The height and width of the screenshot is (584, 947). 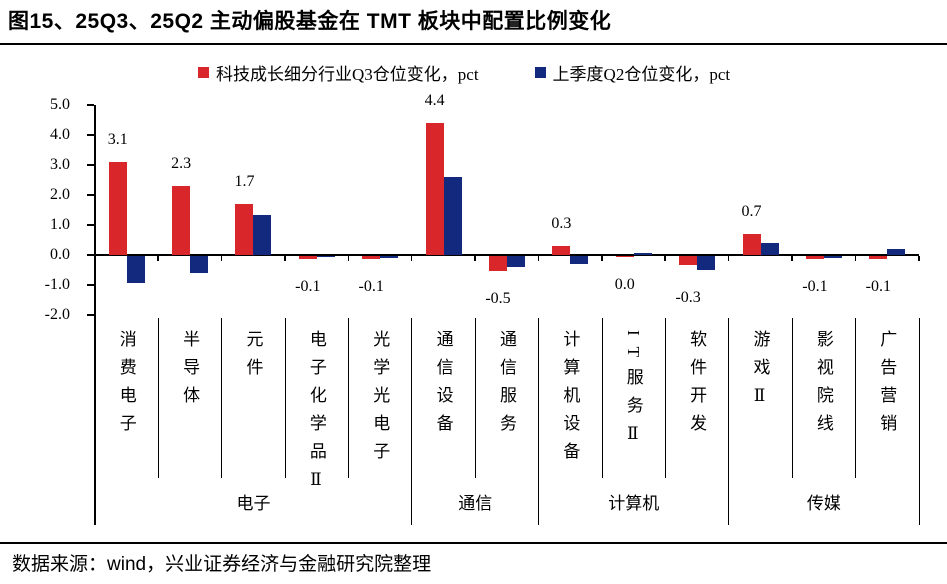 I want to click on legend-item-q3: 科技成长细分行业Q3仓位变化，pct, so click(x=338, y=72).